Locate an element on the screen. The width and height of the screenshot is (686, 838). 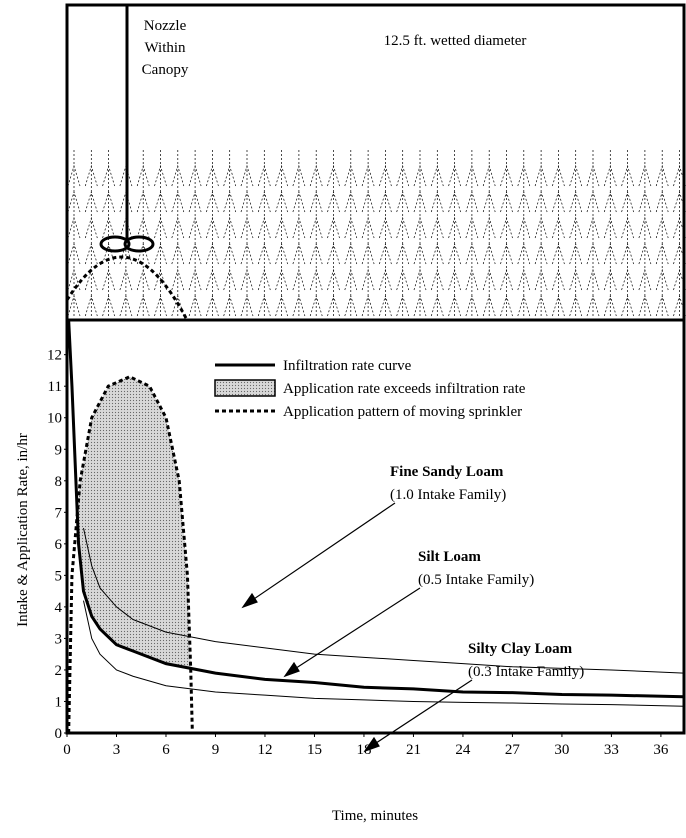
y-tick-label: 7 is located at coordinates (59, 513).